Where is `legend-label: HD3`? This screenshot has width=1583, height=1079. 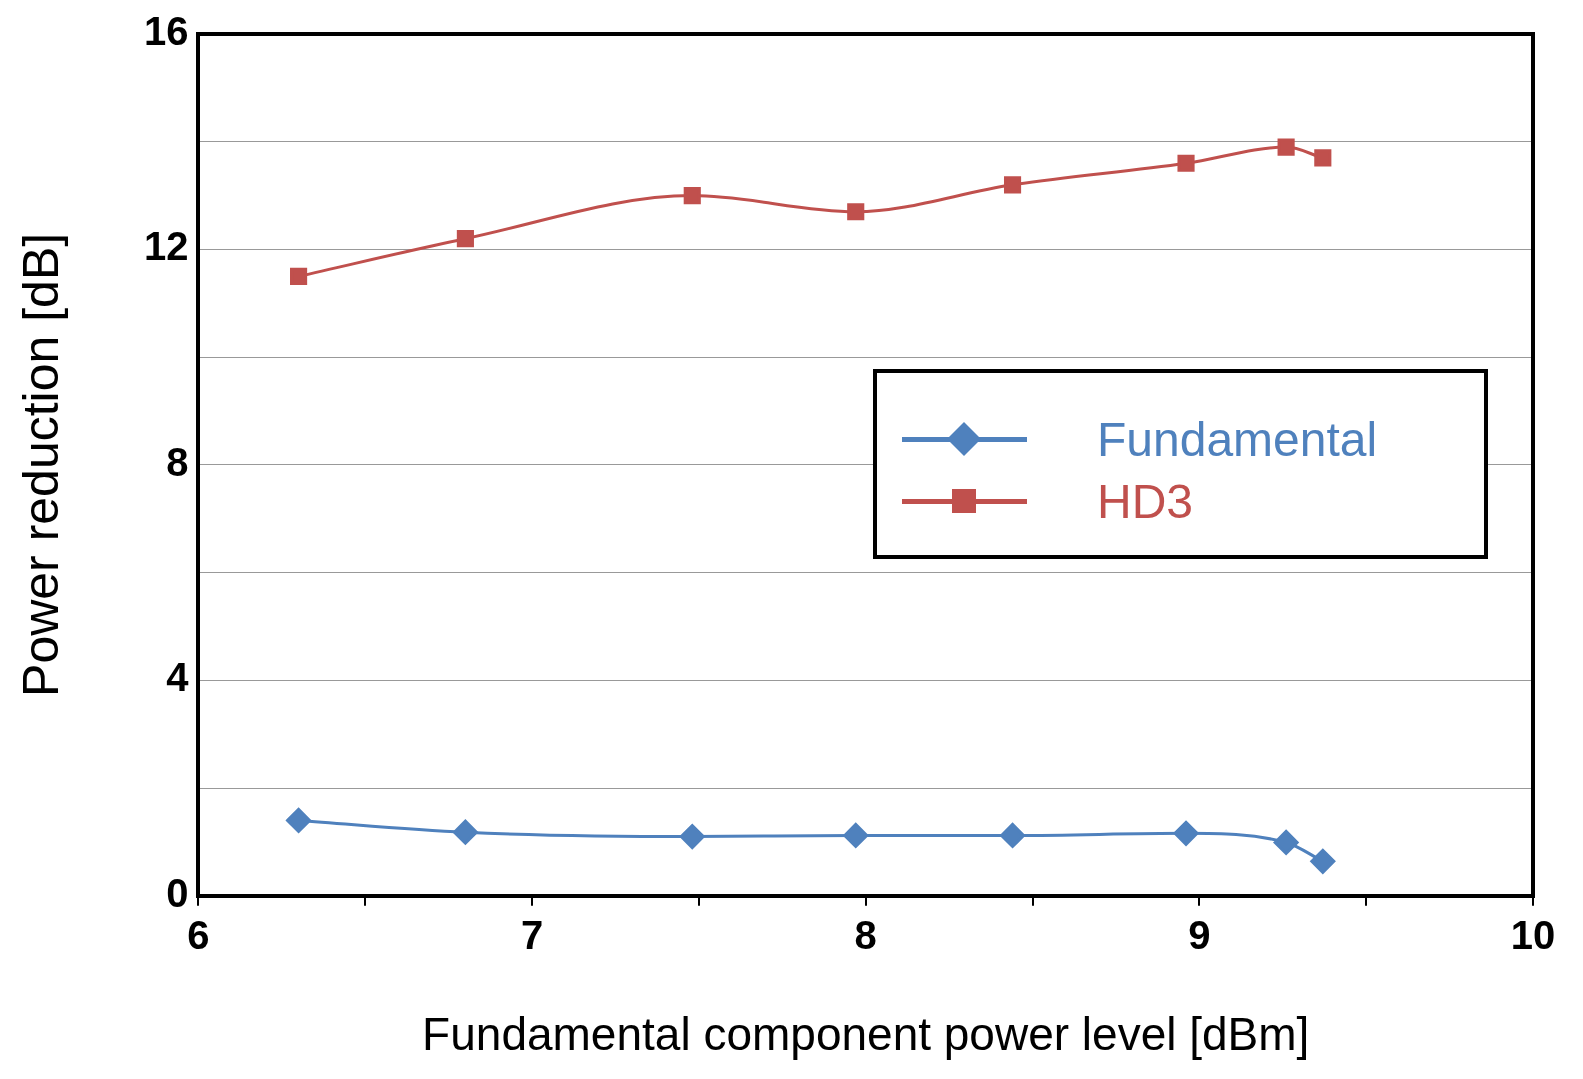 legend-label: HD3 is located at coordinates (1145, 501).